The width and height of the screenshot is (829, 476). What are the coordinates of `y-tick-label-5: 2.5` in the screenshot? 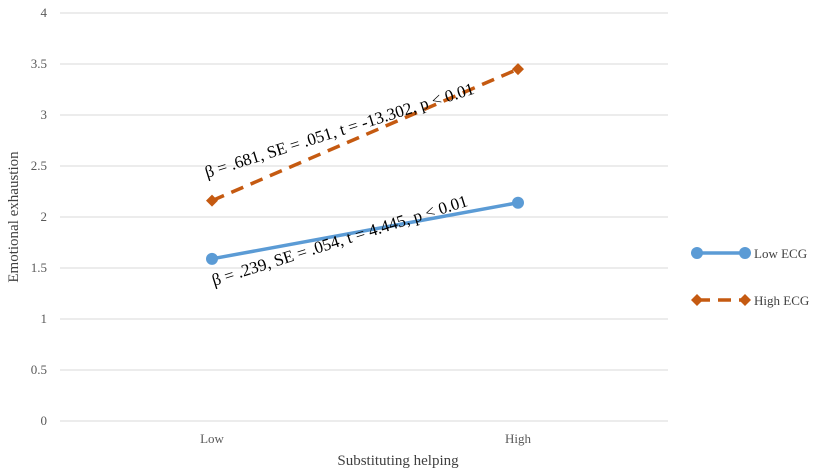 It's located at (39, 165).